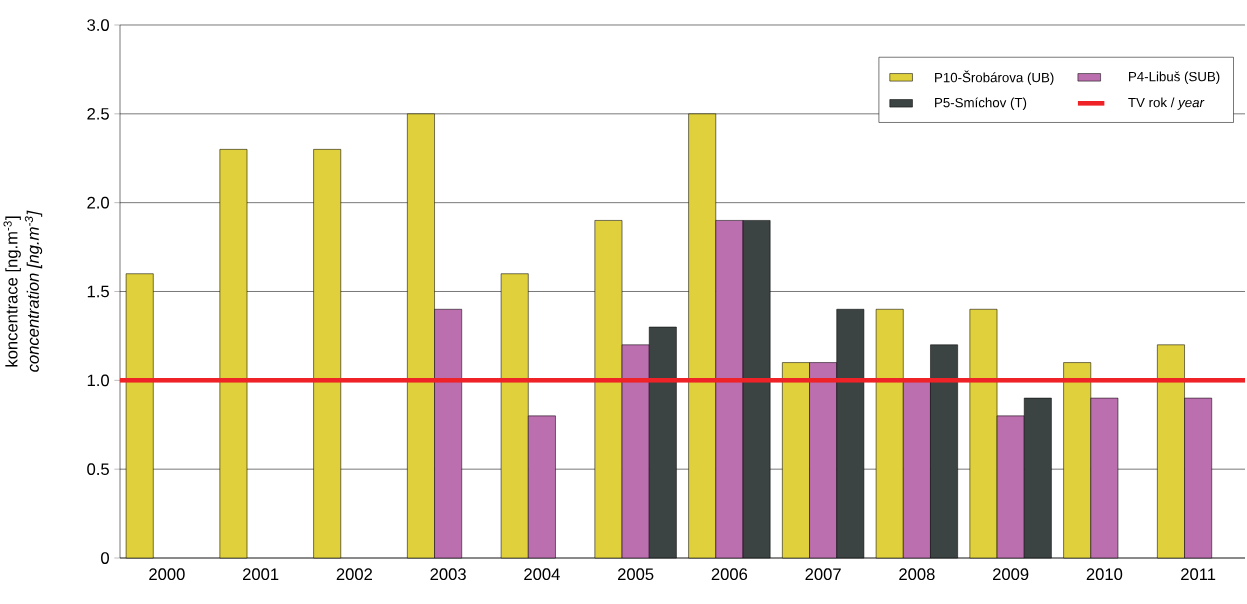 This screenshot has width=1247, height=604. Describe the element at coordinates (635, 574) in the screenshot. I see `x-tick-label: 2005` at that location.